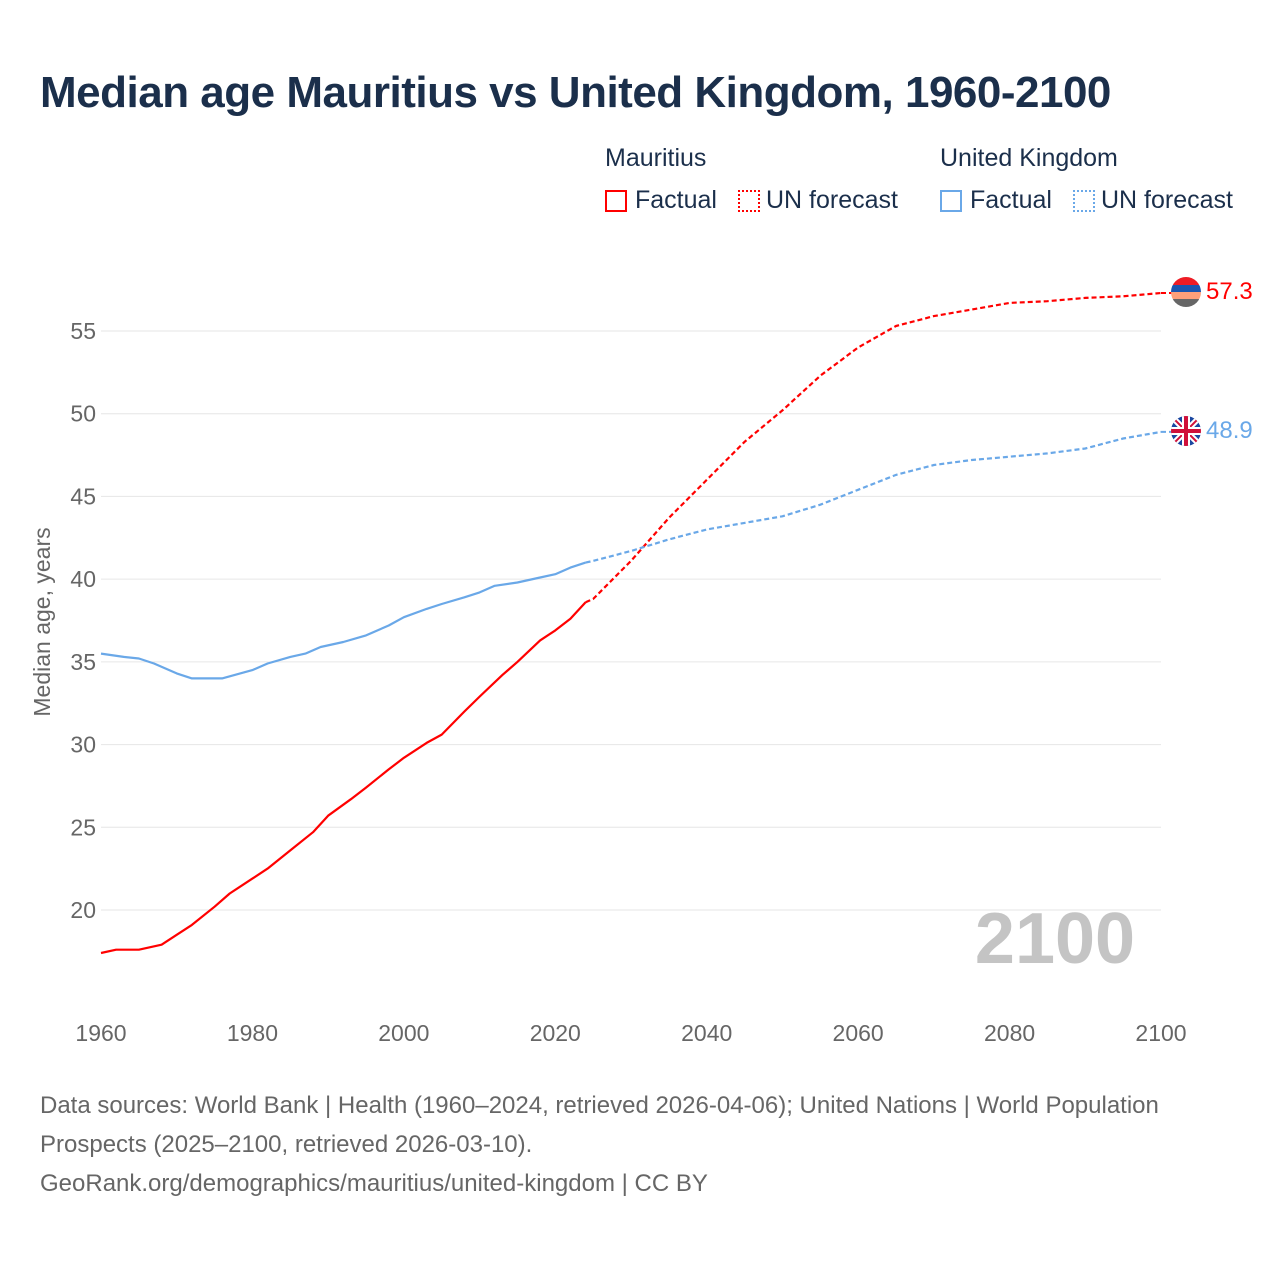 This screenshot has height=1280, width=1280. Describe the element at coordinates (1229, 430) in the screenshot. I see `end-label-united-kingdom: 48.9` at that location.